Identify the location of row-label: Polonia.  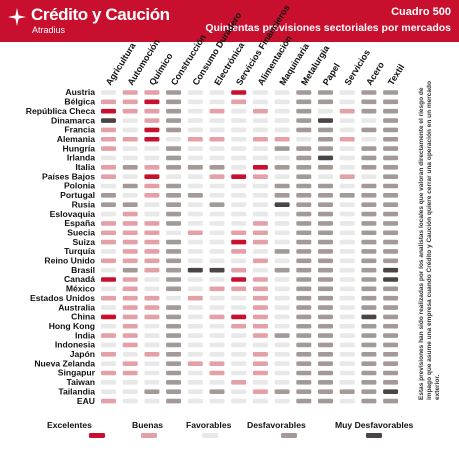
(79, 186).